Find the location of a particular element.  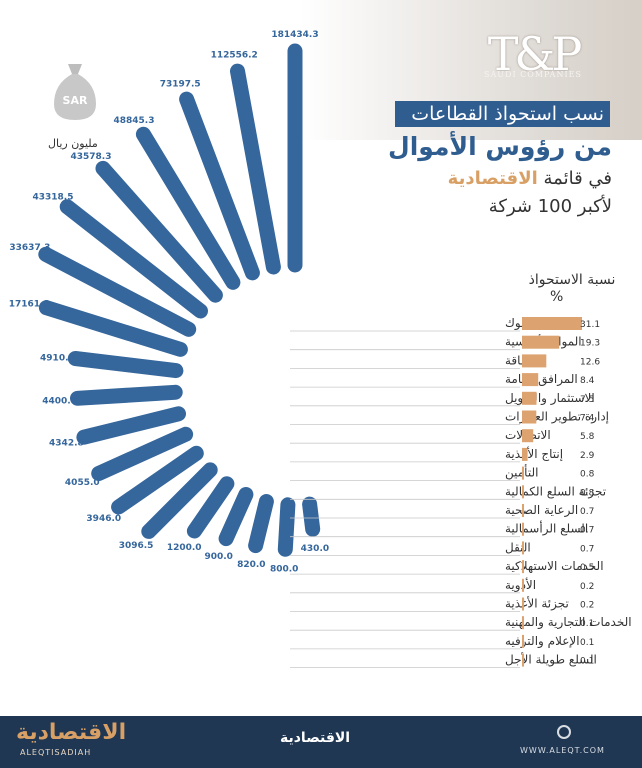

share-value-label: 7.4 is located at coordinates (587, 419).